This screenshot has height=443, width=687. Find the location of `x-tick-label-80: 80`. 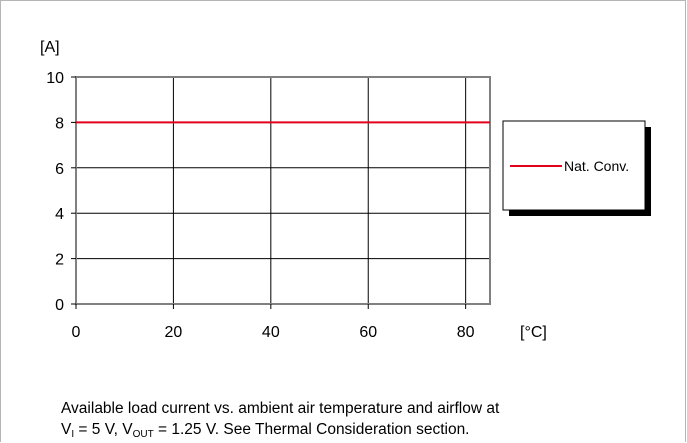

x-tick-label-80: 80 is located at coordinates (466, 332).